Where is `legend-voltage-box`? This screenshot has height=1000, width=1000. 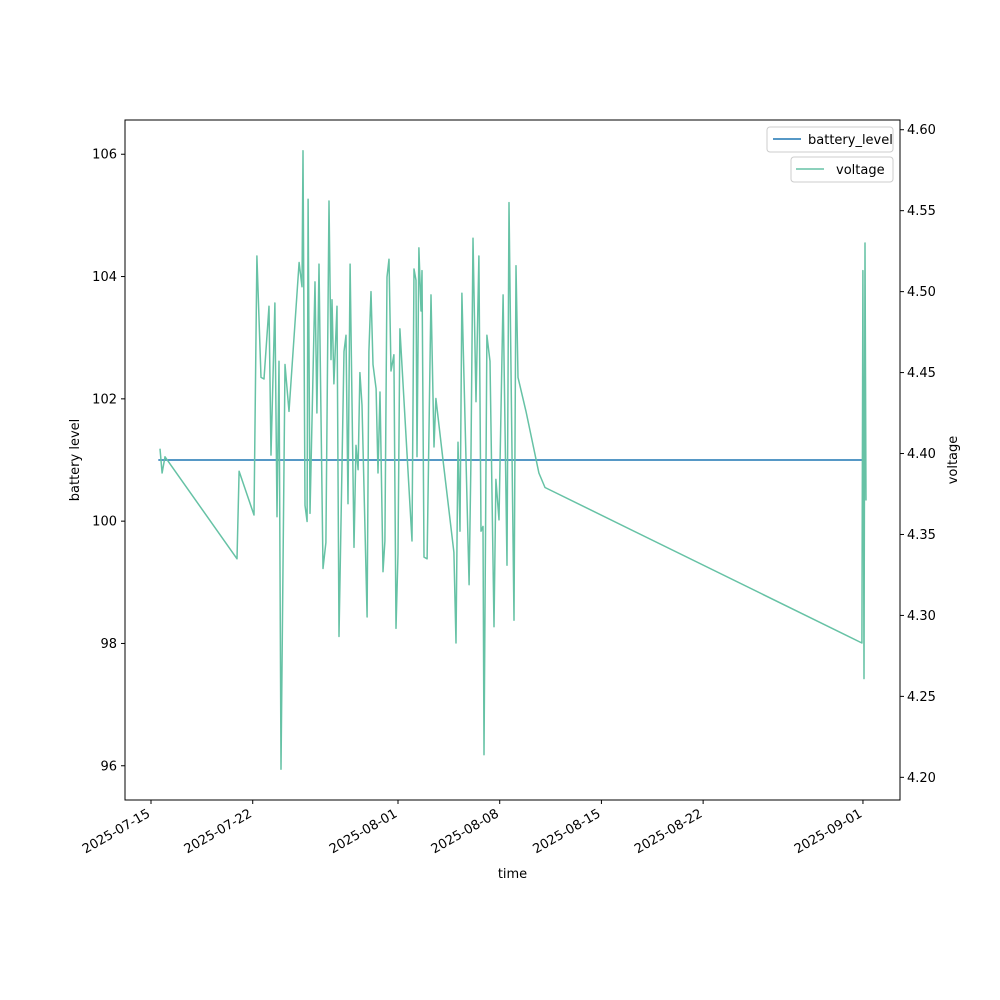
legend-voltage-box is located at coordinates (842, 169).